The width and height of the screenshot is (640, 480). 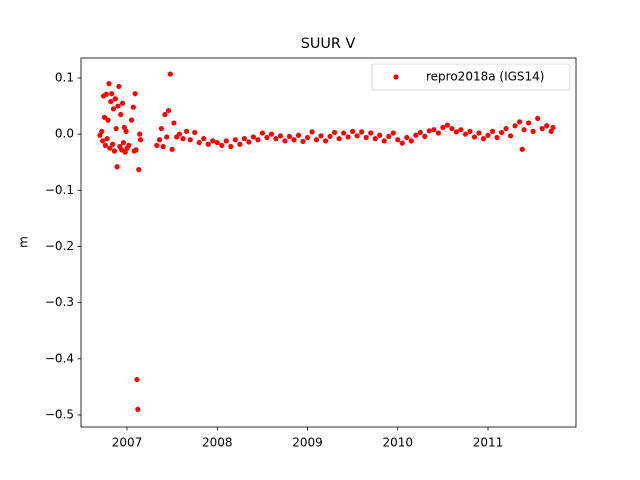 What do you see at coordinates (24, 242) in the screenshot?
I see `y-axis-label: m` at bounding box center [24, 242].